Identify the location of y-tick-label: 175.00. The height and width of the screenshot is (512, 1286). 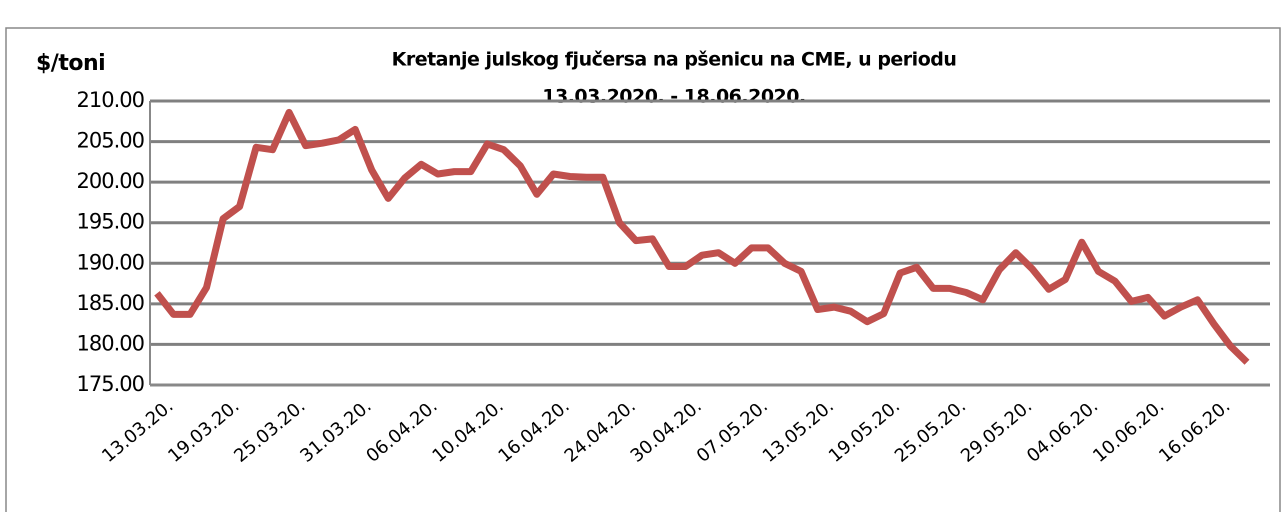
(110, 384).